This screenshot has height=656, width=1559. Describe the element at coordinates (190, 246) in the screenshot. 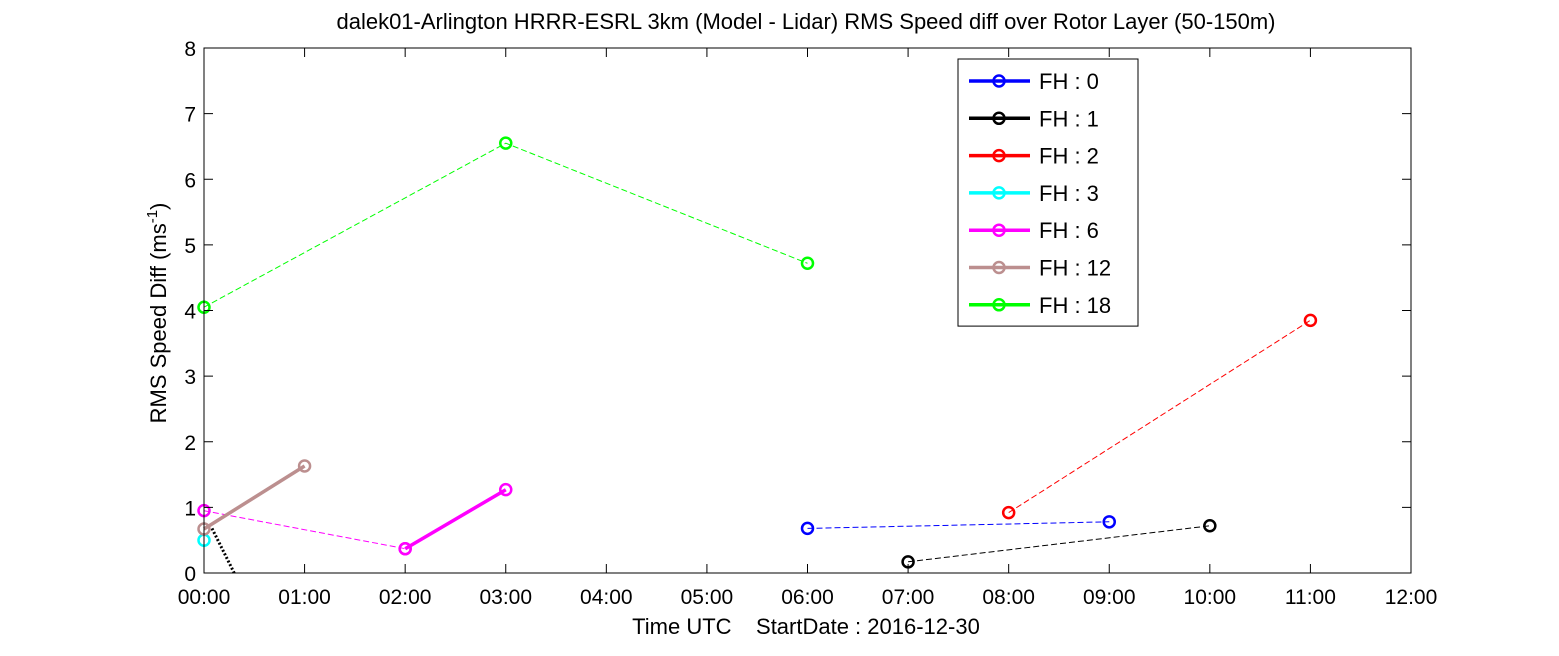

I see `y-tick-label: 5` at that location.